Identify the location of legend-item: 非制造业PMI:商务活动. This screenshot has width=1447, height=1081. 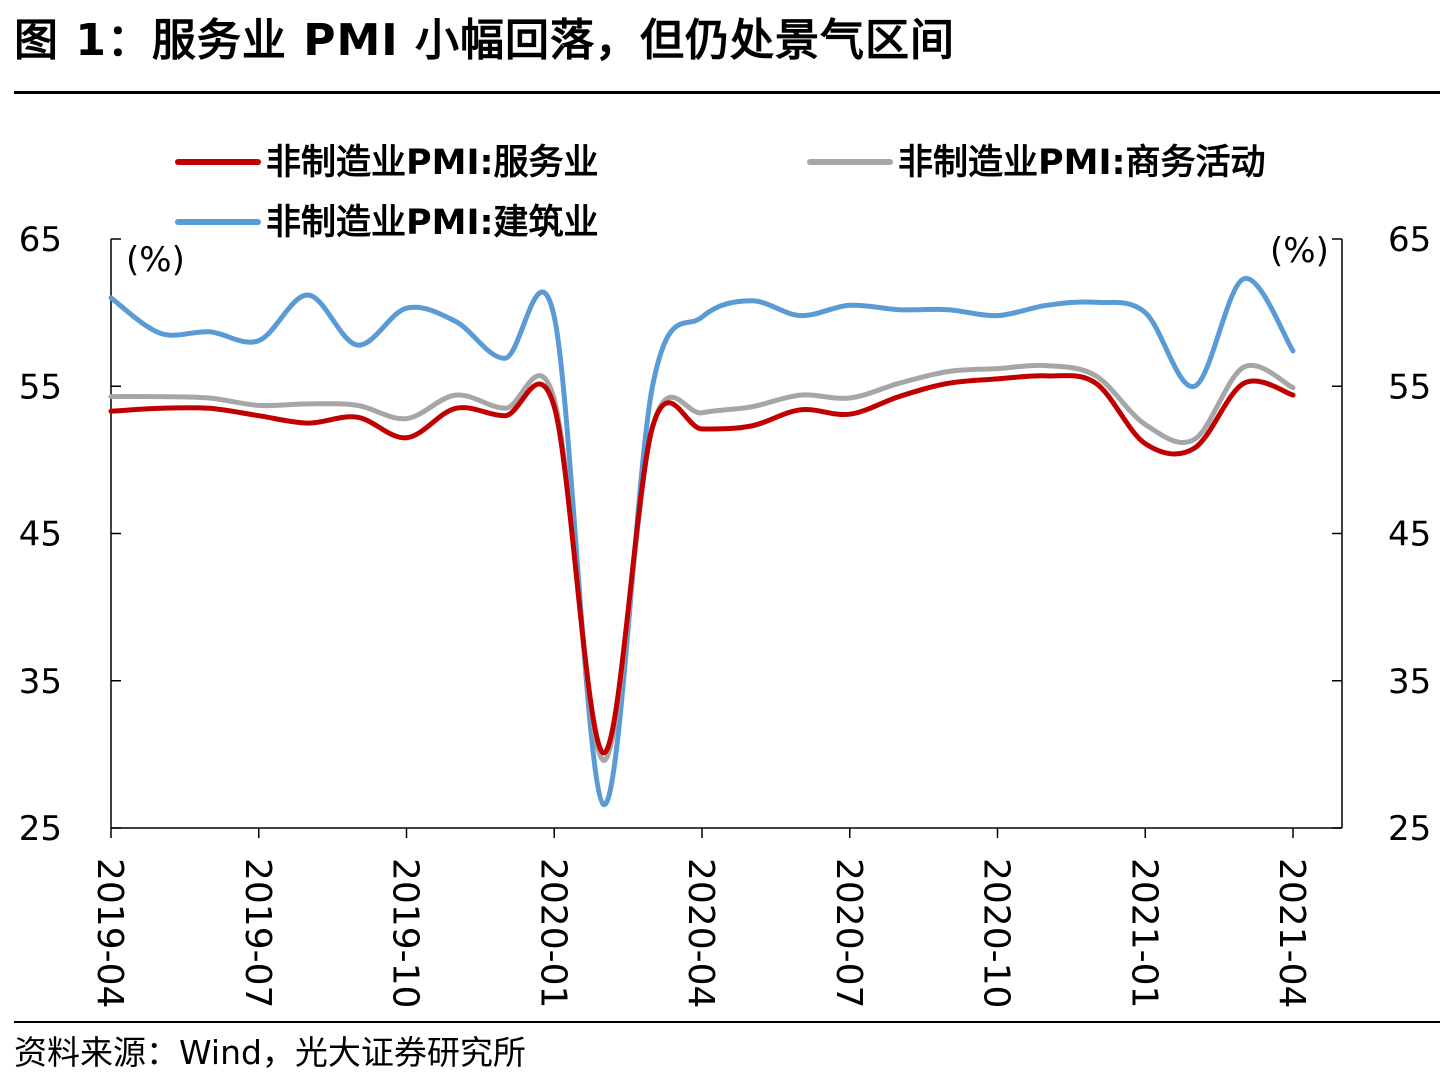
(1036, 163).